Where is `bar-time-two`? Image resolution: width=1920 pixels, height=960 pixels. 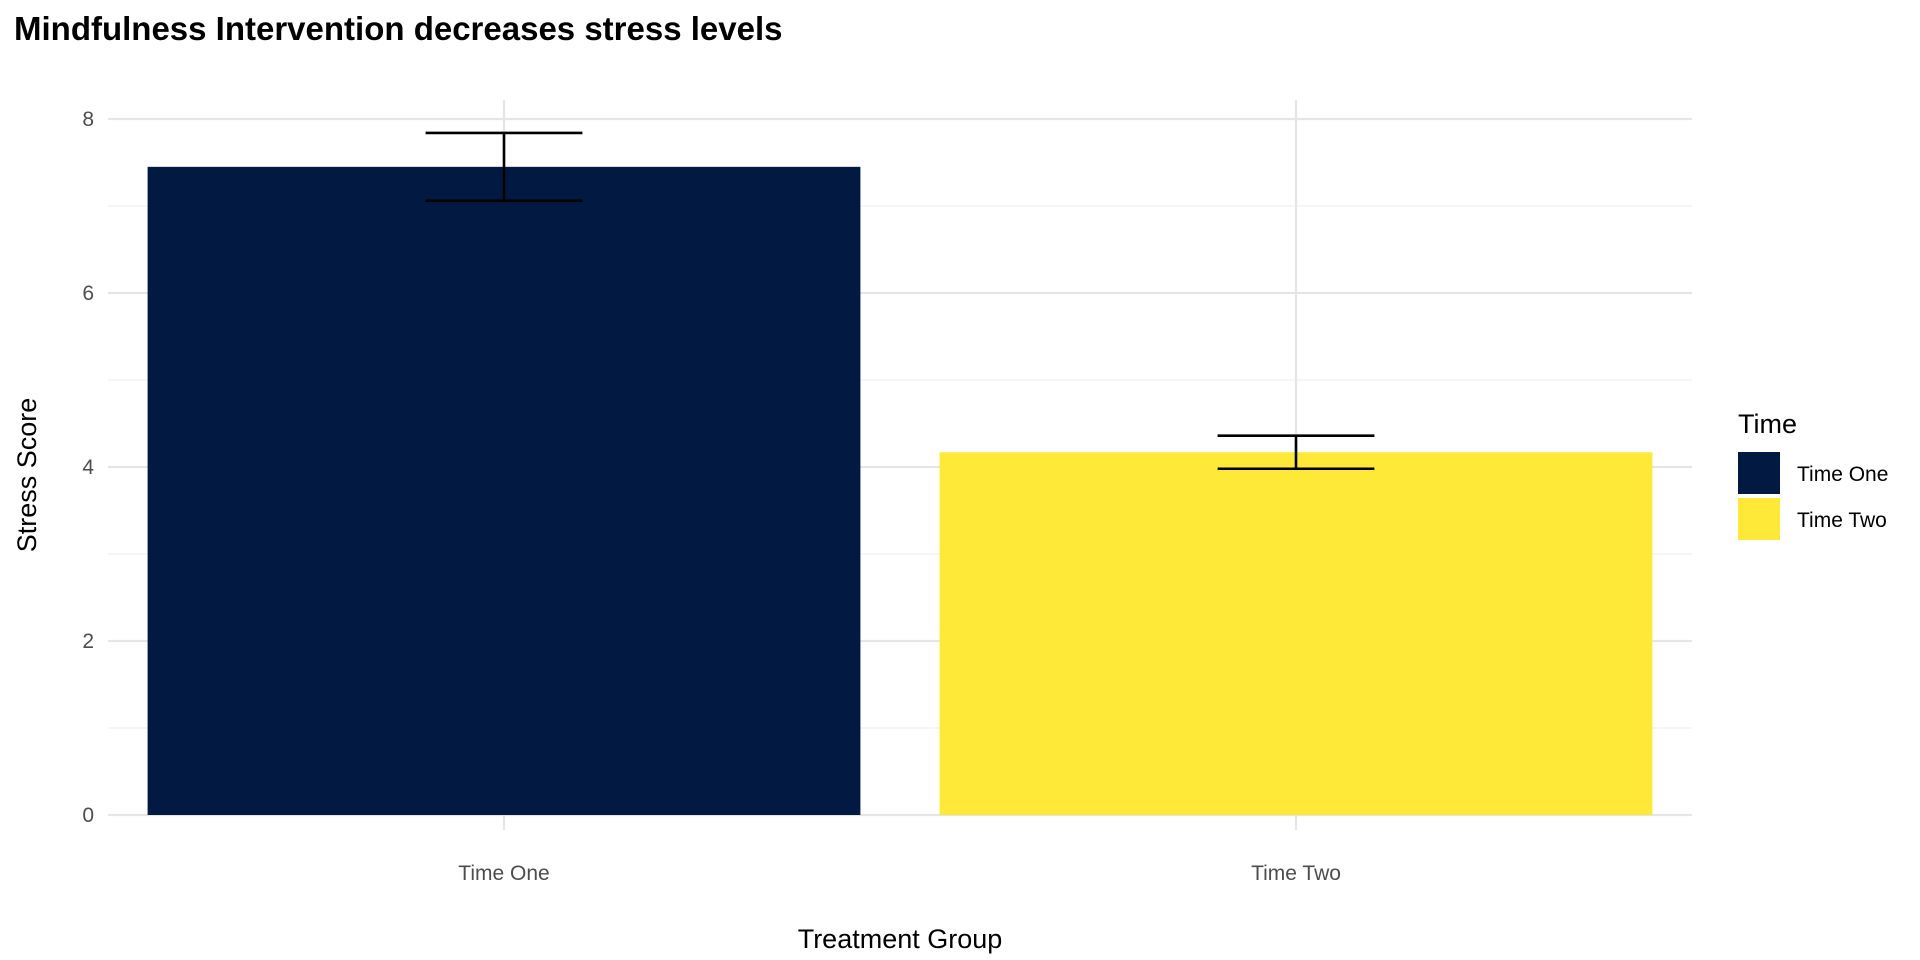
bar-time-two is located at coordinates (1296, 633).